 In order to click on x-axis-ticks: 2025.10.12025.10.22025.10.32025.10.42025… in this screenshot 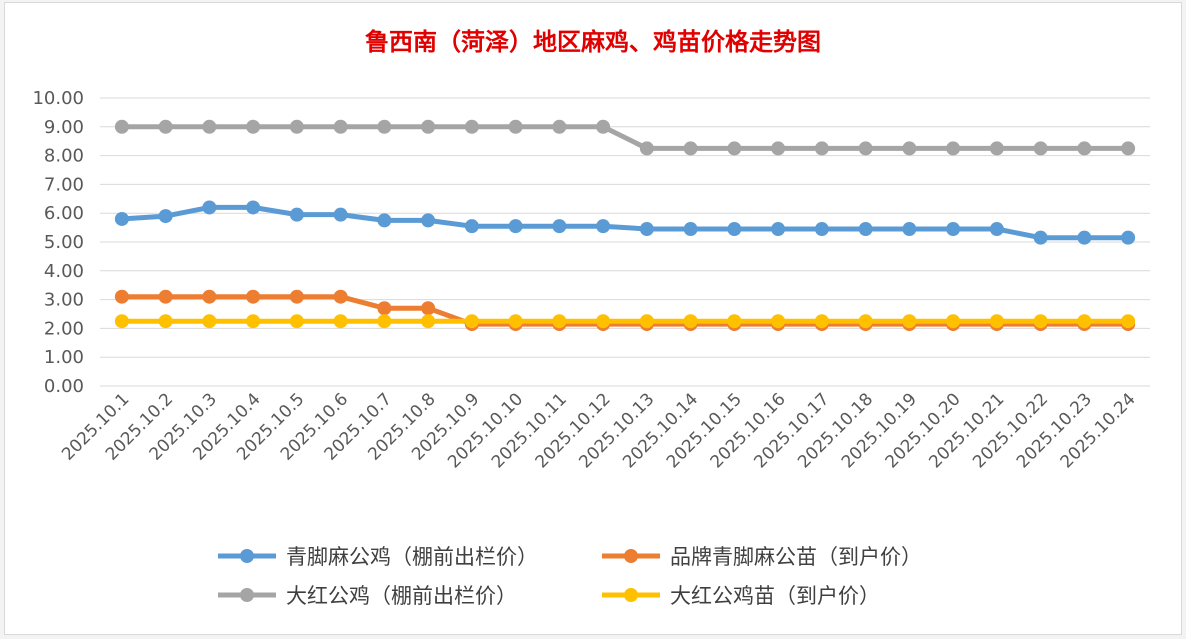, I will do `click(599, 430)`.